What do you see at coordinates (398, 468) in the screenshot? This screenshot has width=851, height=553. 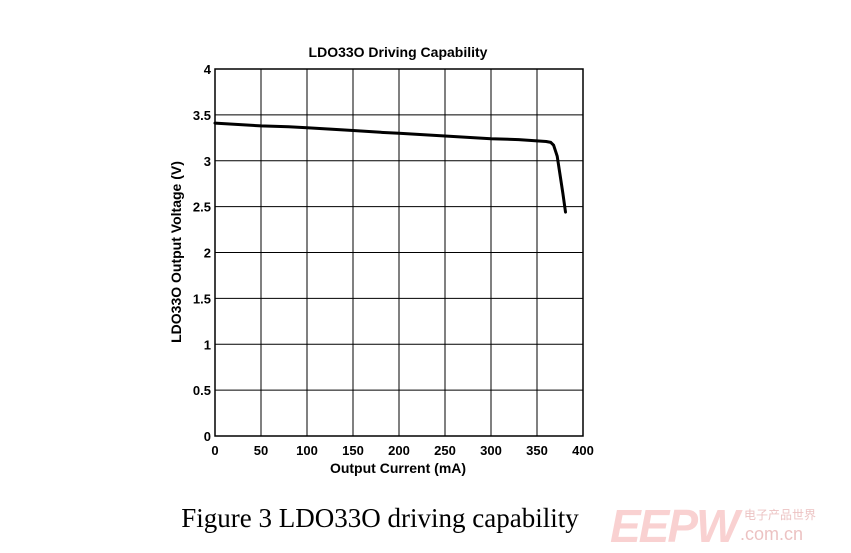 I see `x-axis-label: Output Current (mA)` at bounding box center [398, 468].